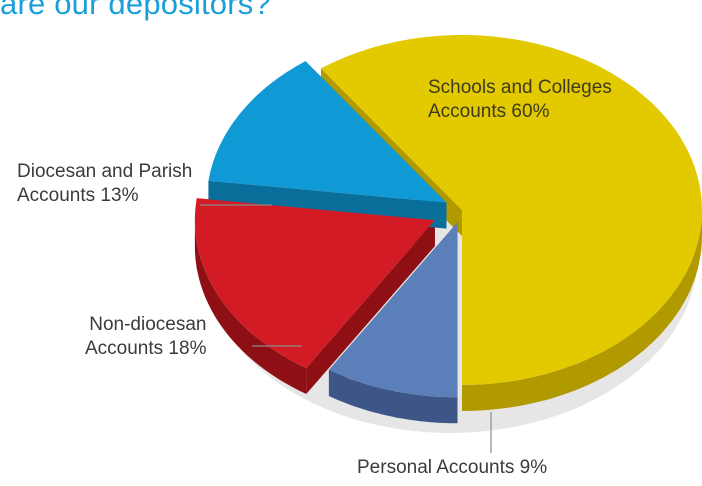  I want to click on slice-non-diocesan, so click(314, 283).